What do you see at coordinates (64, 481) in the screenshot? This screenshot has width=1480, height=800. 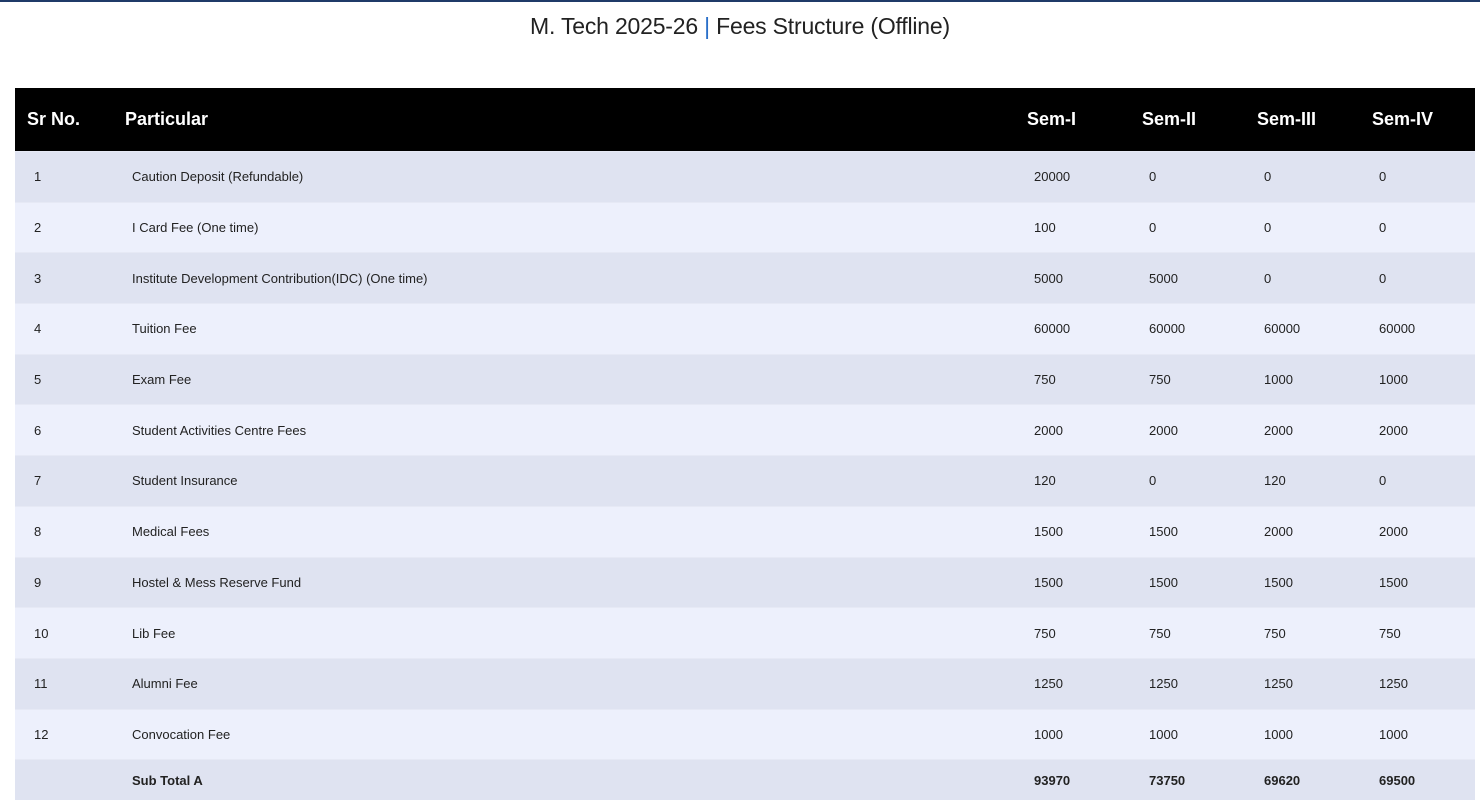 I see `table-cell: 7` at bounding box center [64, 481].